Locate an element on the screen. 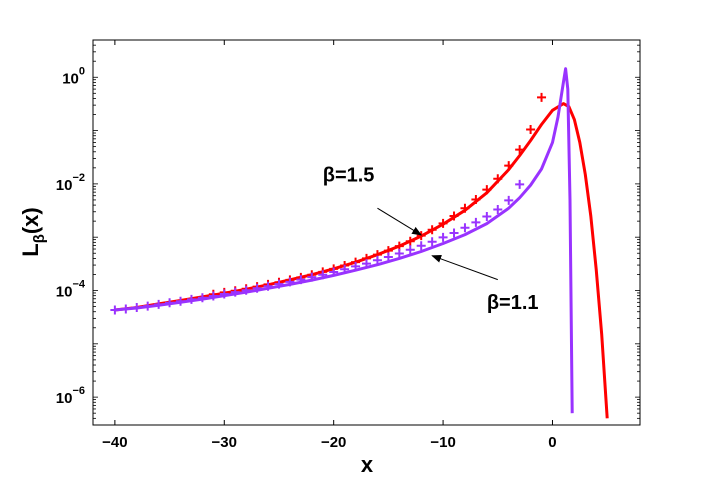  y-axis-label: Lβ(x) is located at coordinates (33, 232).